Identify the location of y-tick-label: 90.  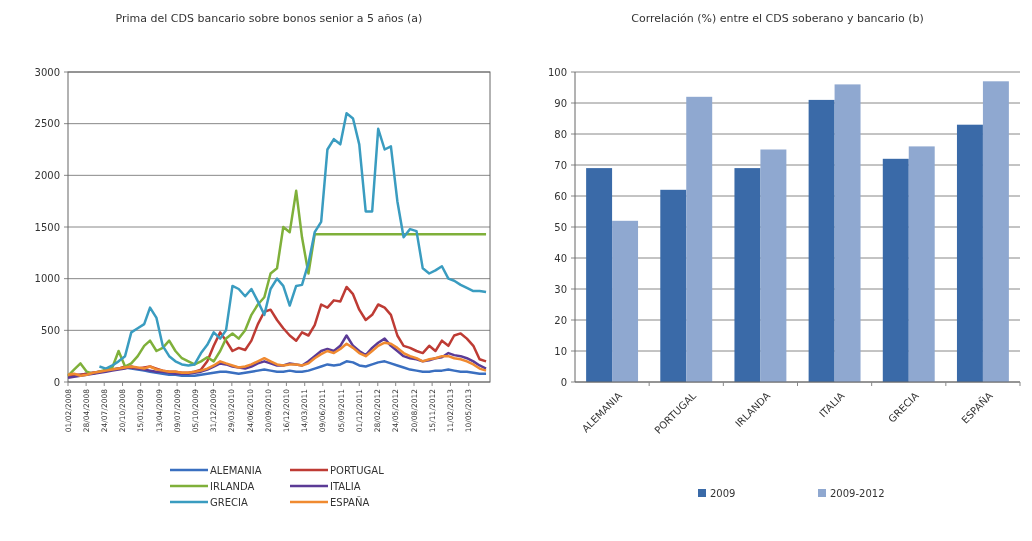
(560, 103).